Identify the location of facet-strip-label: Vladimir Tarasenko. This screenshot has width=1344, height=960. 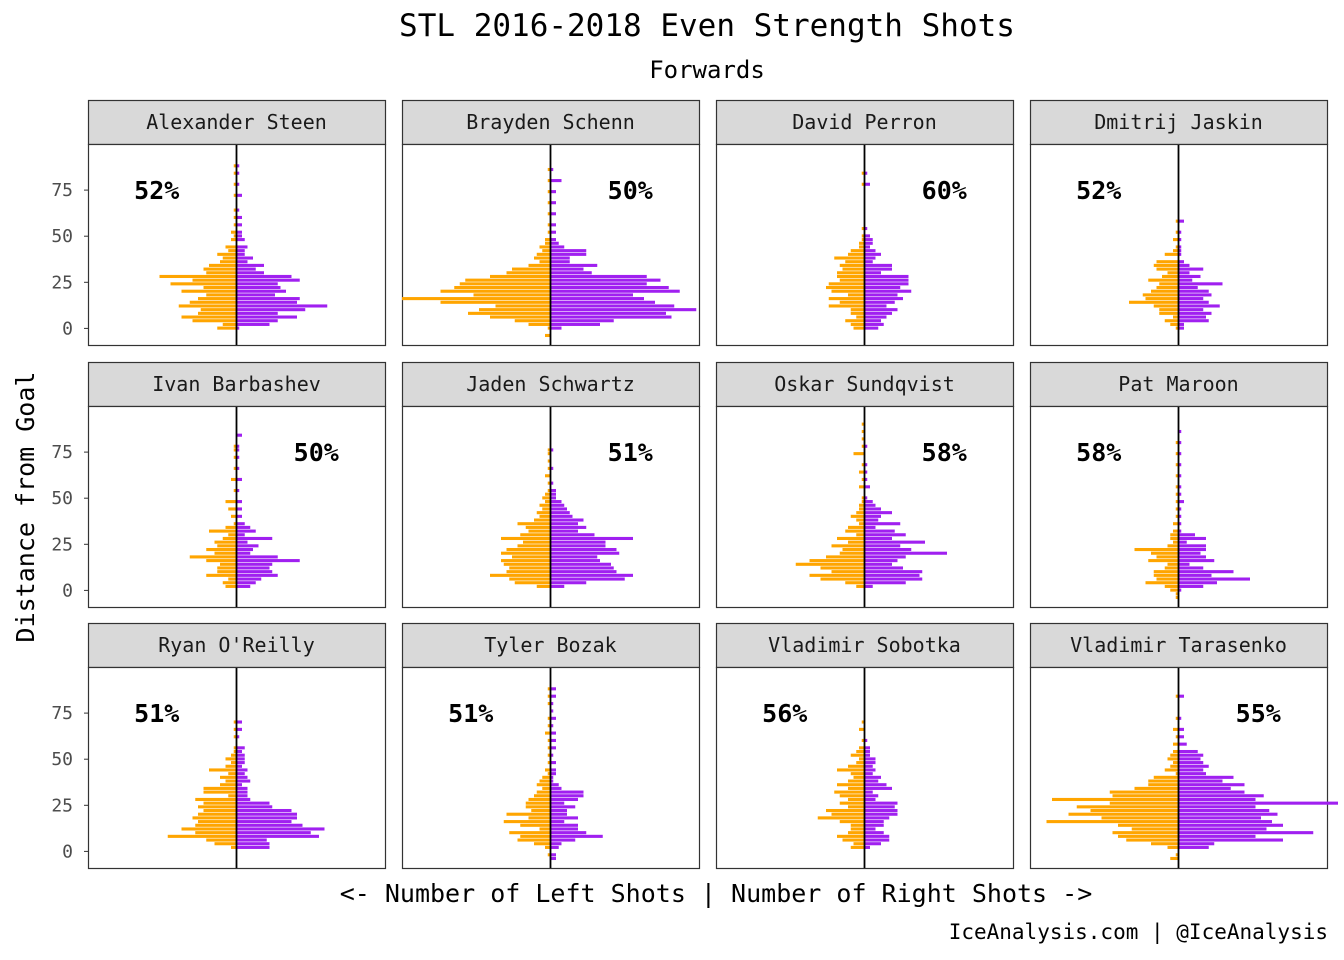
(1178, 645).